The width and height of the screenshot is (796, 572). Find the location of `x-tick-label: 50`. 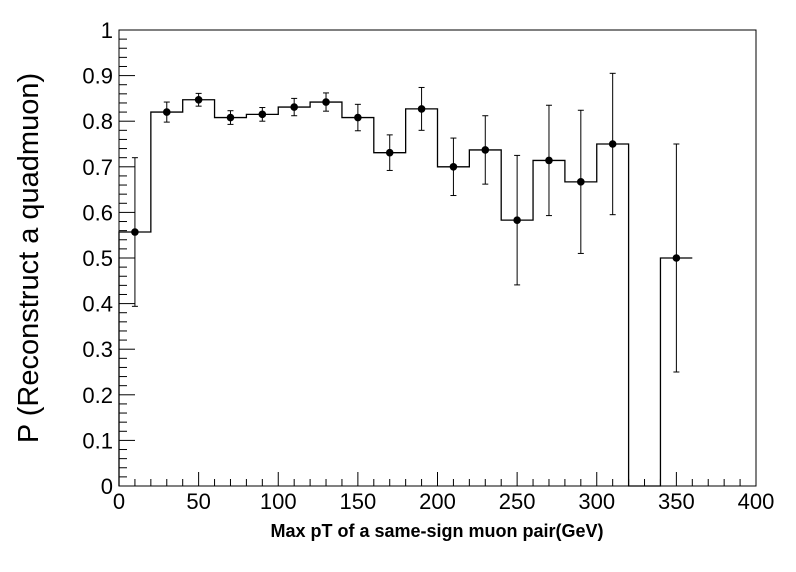

x-tick-label: 50 is located at coordinates (198, 501).